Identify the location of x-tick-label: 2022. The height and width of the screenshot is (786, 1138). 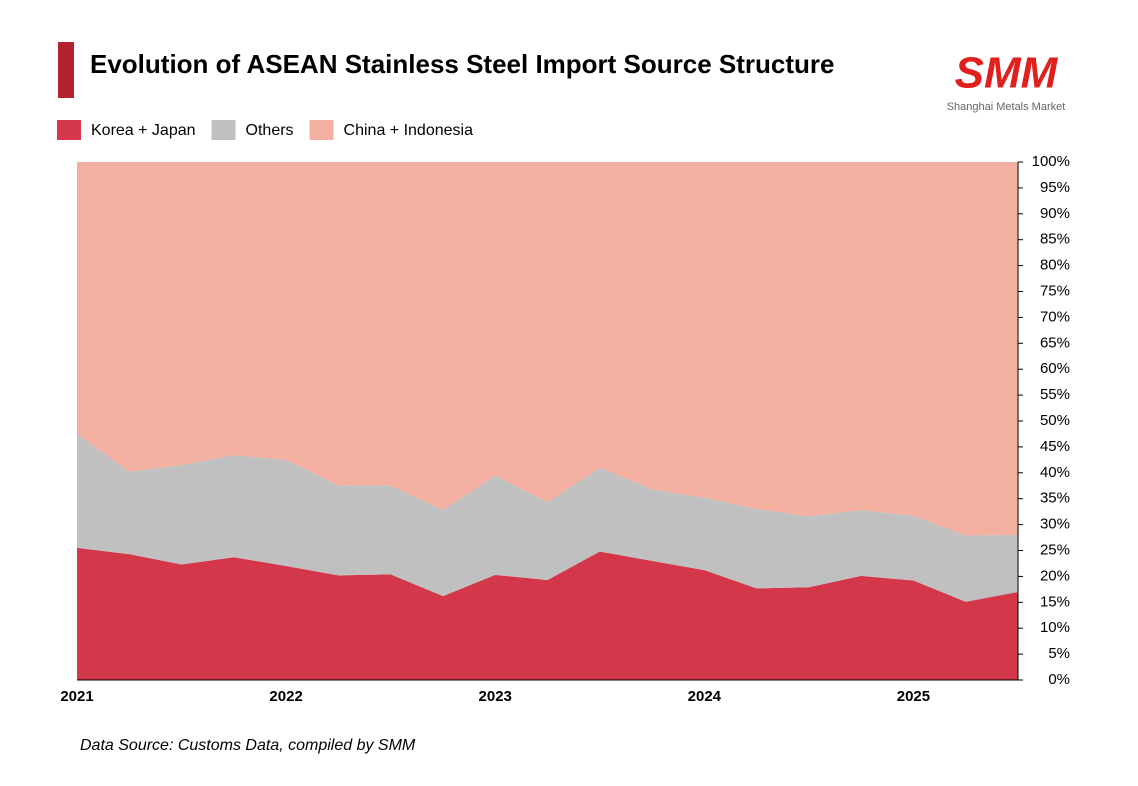
(285, 696).